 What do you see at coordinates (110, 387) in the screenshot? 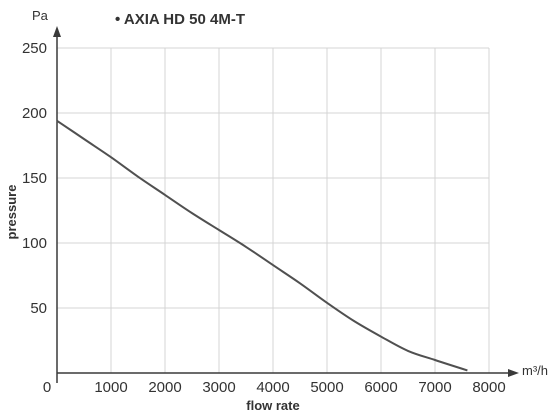
I see `x-tick-label: 1000` at bounding box center [110, 387].